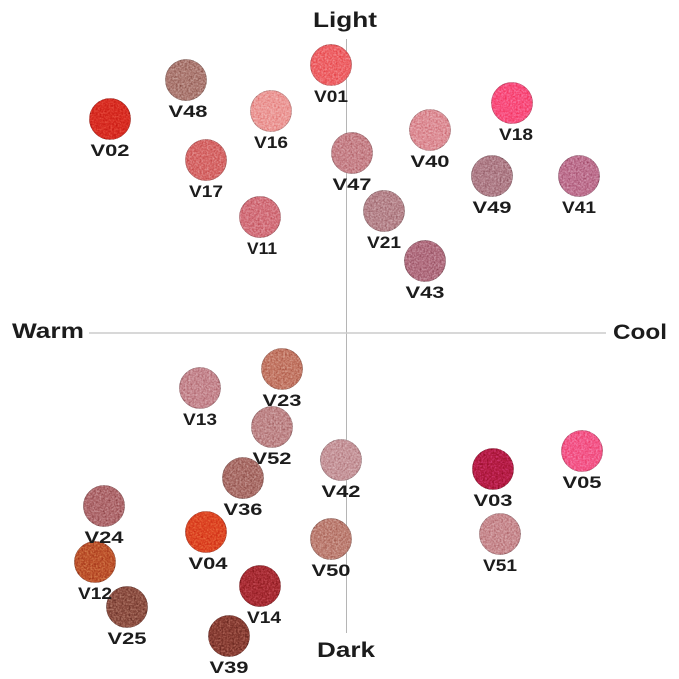 The image size is (679, 679). Describe the element at coordinates (110, 150) in the screenshot. I see `svg-text: V02` at that location.